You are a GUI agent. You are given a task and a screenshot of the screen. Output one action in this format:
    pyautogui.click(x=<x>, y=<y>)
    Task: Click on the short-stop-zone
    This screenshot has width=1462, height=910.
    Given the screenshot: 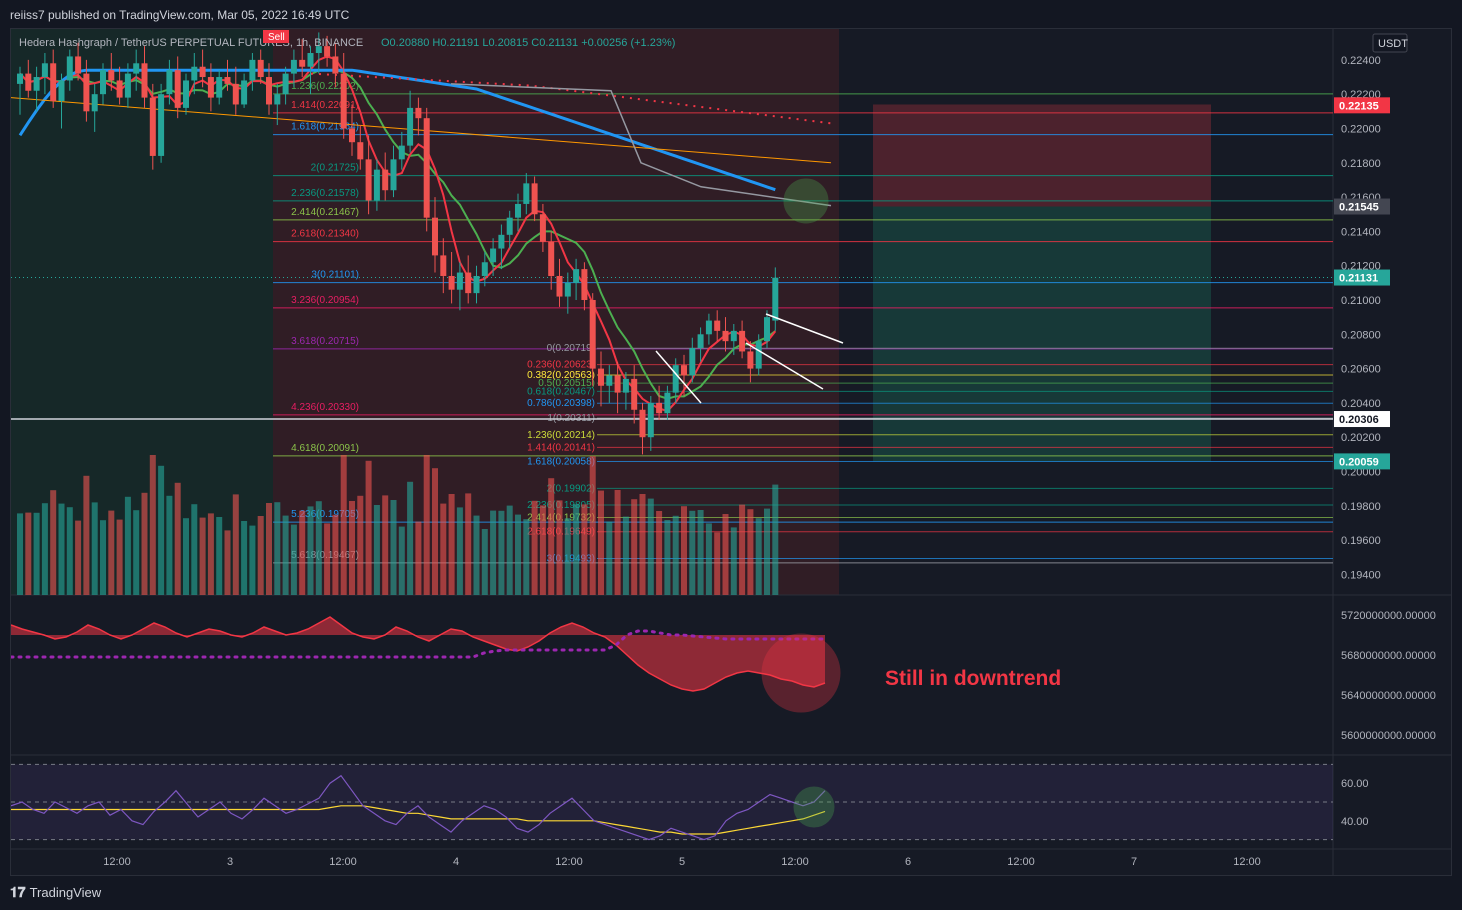 What is the action you would take?
    pyautogui.click(x=1042, y=155)
    